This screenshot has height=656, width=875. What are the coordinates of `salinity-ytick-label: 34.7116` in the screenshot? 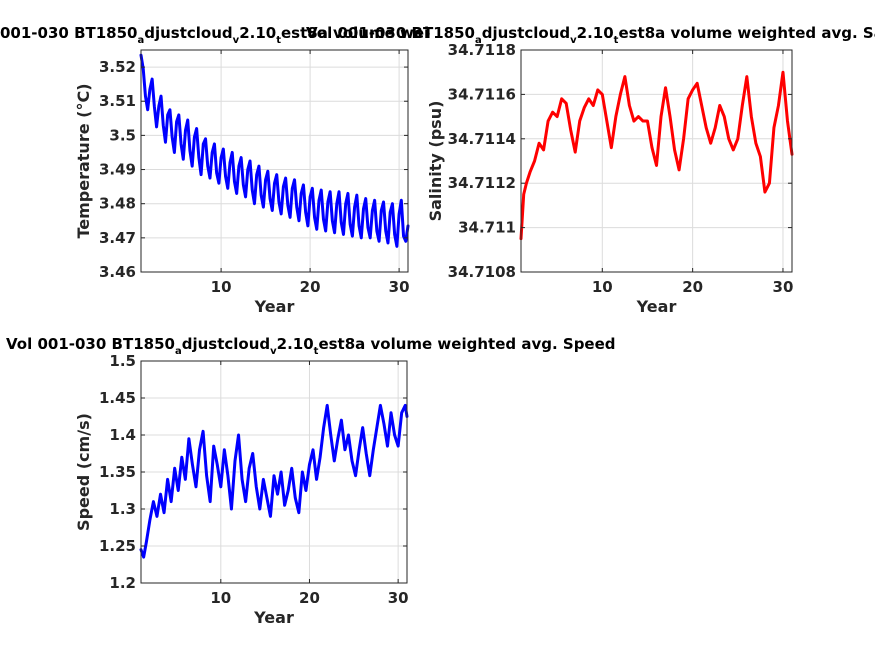 It's located at (482, 94).